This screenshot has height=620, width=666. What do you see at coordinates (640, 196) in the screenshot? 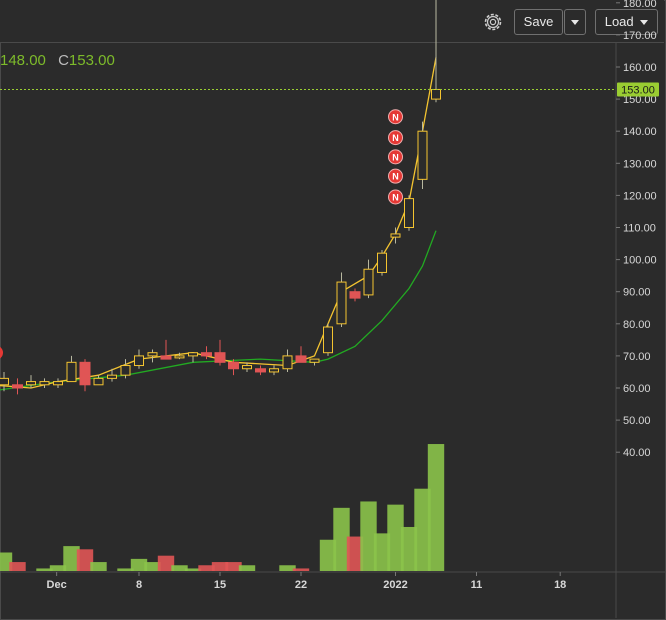
I see `y-tick-label: 120.00` at bounding box center [640, 196].